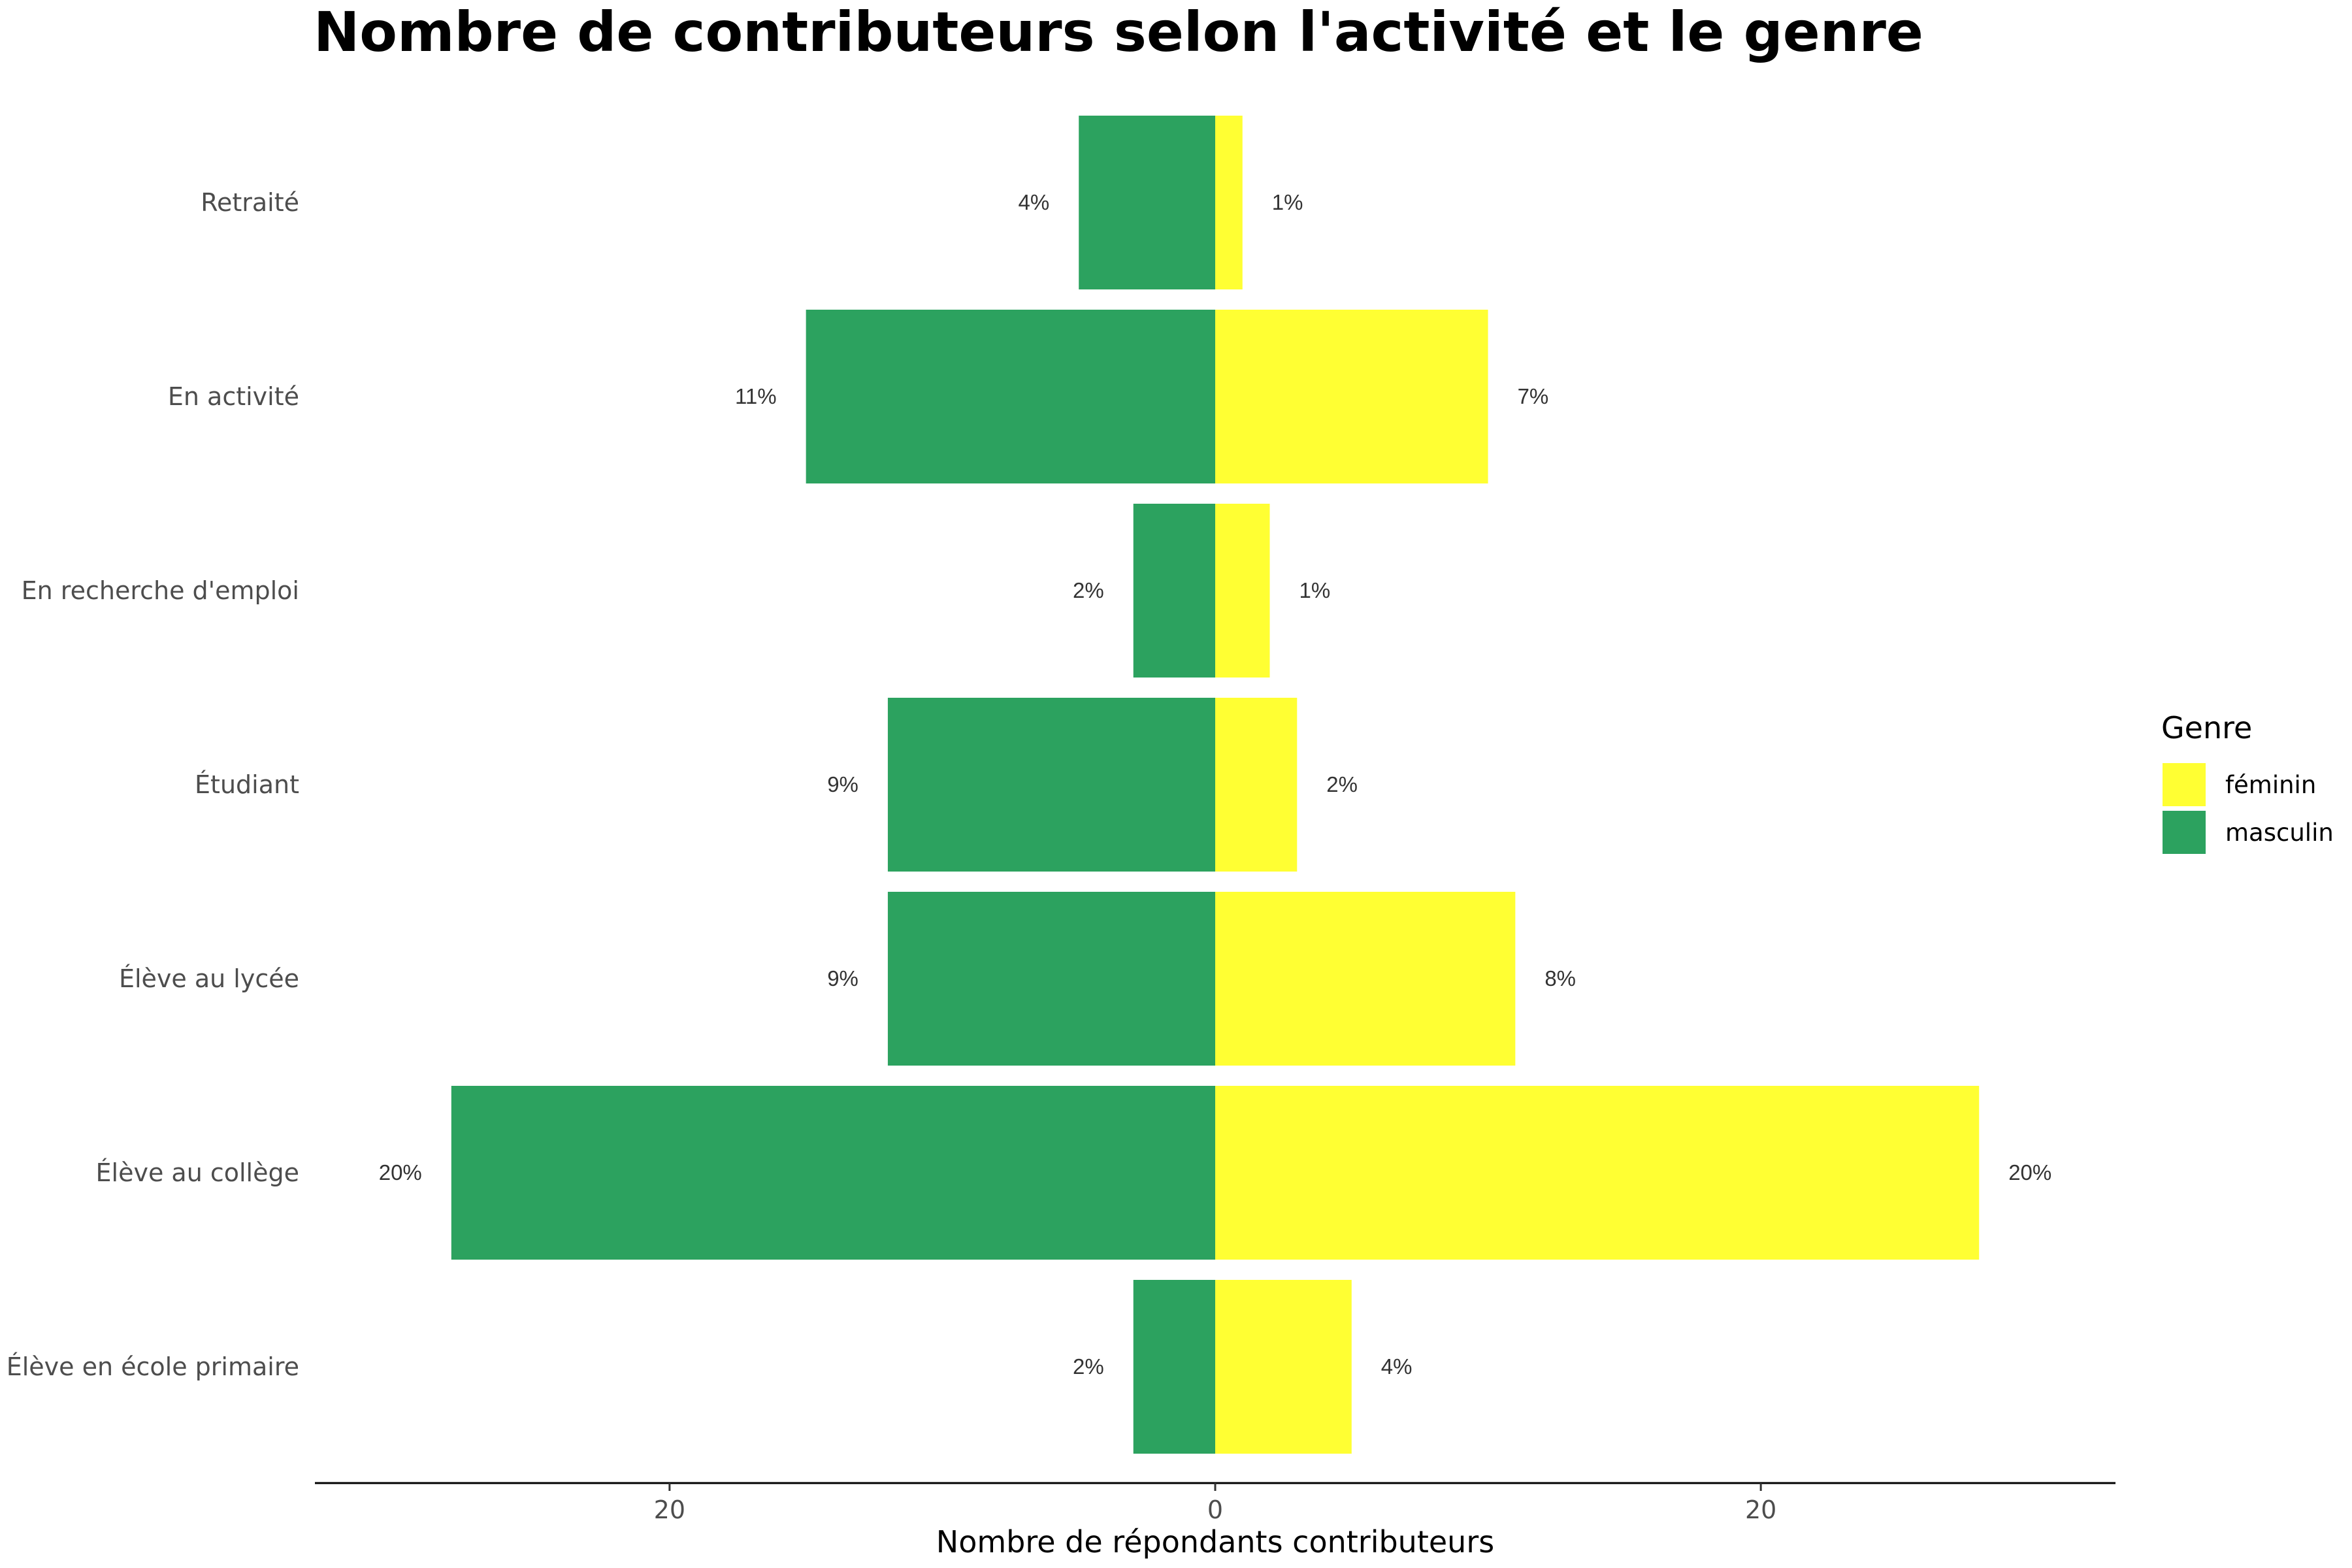 This screenshot has height=1568, width=2352. What do you see at coordinates (1242, 591) in the screenshot?
I see `bar-féminin-en-recherche-d-emploi` at bounding box center [1242, 591].